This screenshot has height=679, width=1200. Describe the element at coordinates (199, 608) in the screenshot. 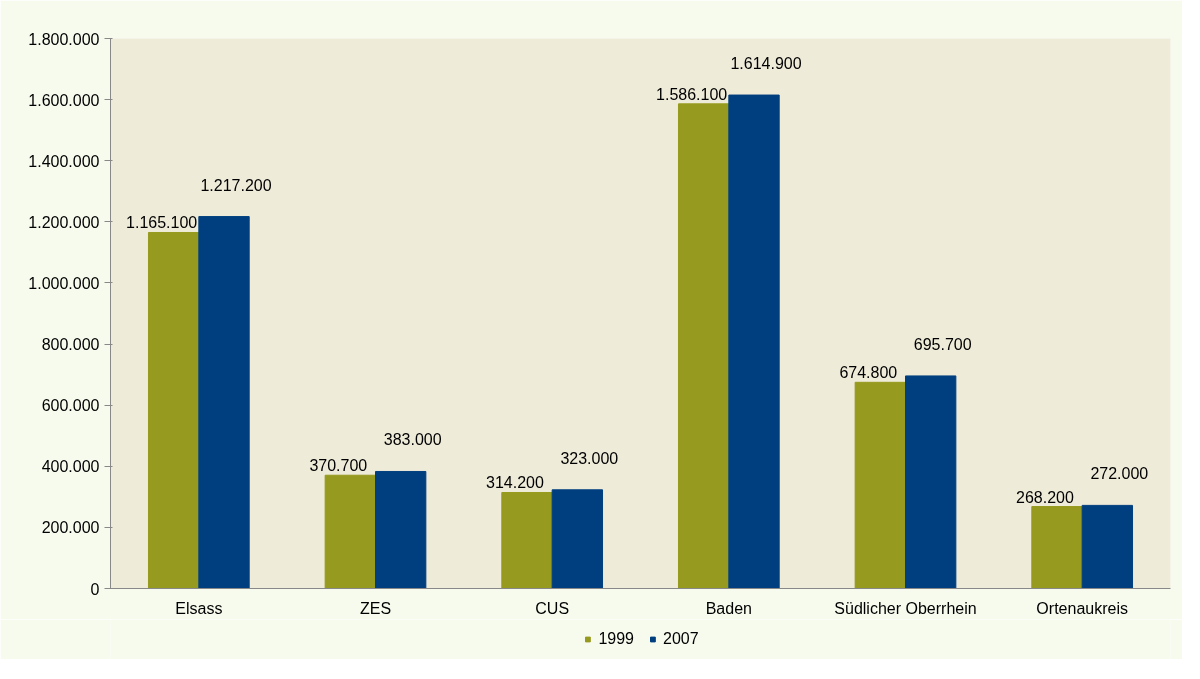

I see `x-tick-label: Elsass` at that location.